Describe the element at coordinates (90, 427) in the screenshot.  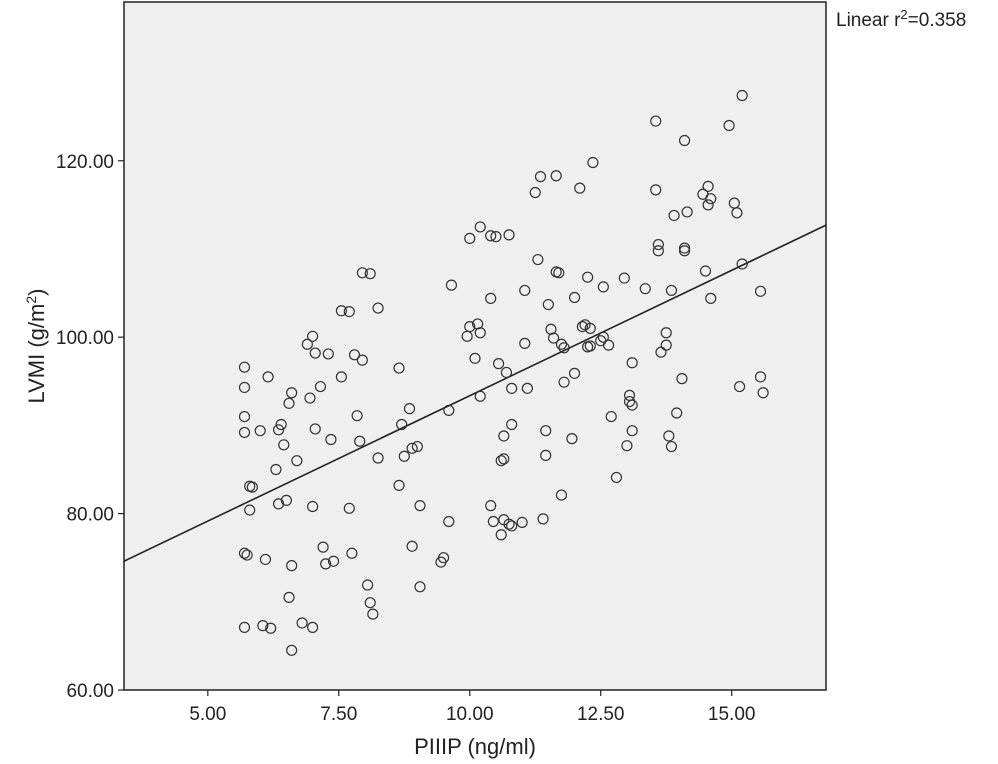
I see `y-axis-ticks: 60.00 80.00 100.00 120.00` at that location.